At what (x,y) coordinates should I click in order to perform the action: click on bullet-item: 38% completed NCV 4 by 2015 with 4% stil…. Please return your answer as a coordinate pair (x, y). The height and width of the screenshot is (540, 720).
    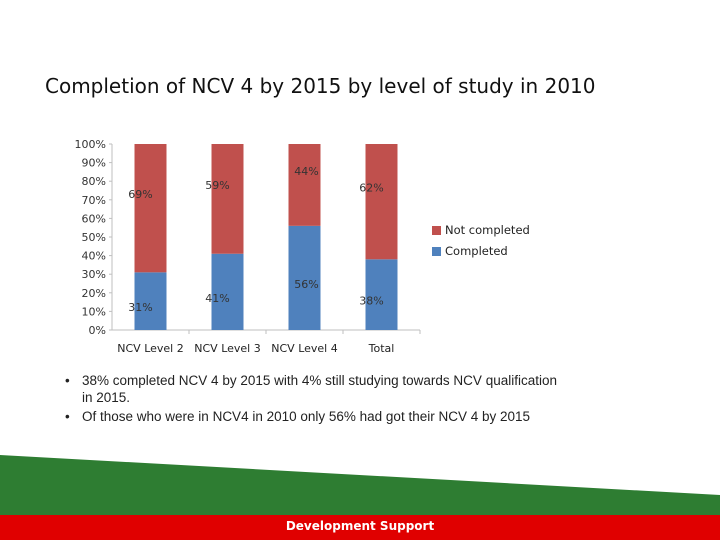
    Looking at the image, I should click on (310, 389).